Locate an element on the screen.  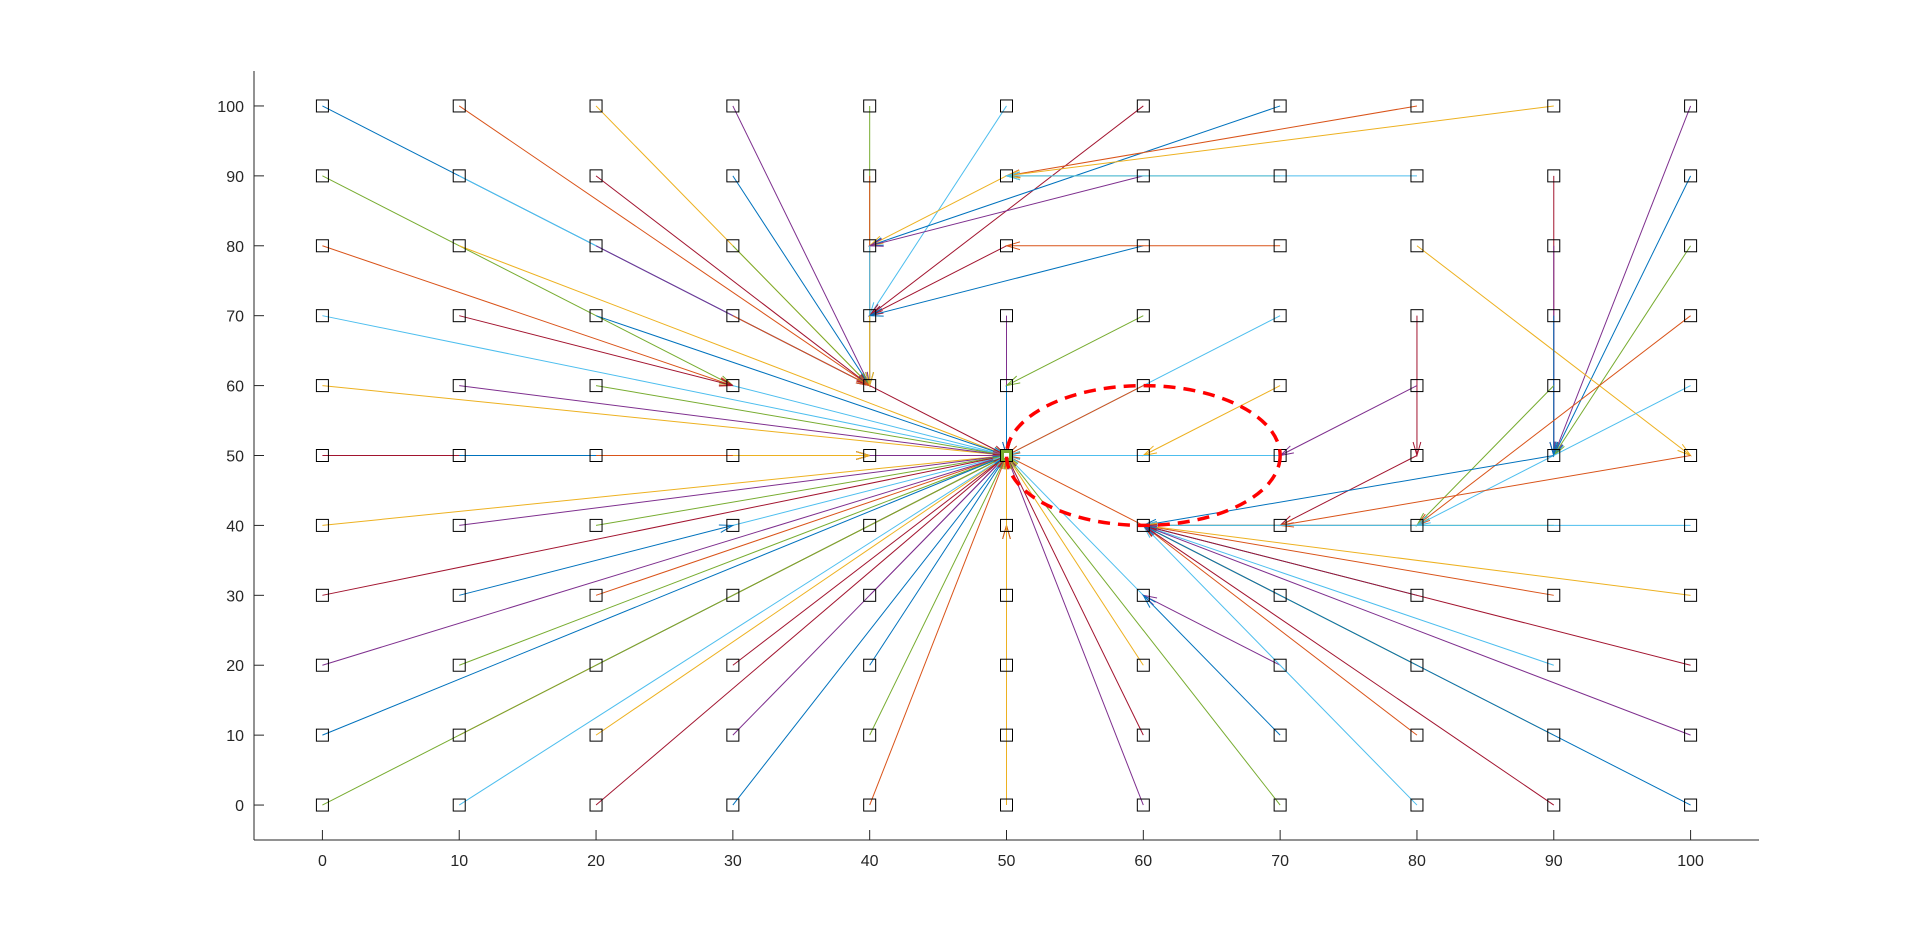
y-tick-label: 100 is located at coordinates (230, 107).